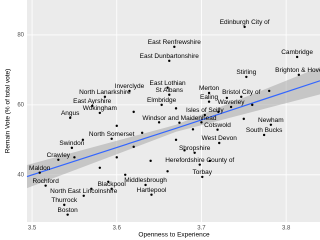 Image resolution: width=320 pixels, height=240 pixels. Describe the element at coordinates (162, 100) in the screenshot. I see `point-label: Elmbridge` at that location.